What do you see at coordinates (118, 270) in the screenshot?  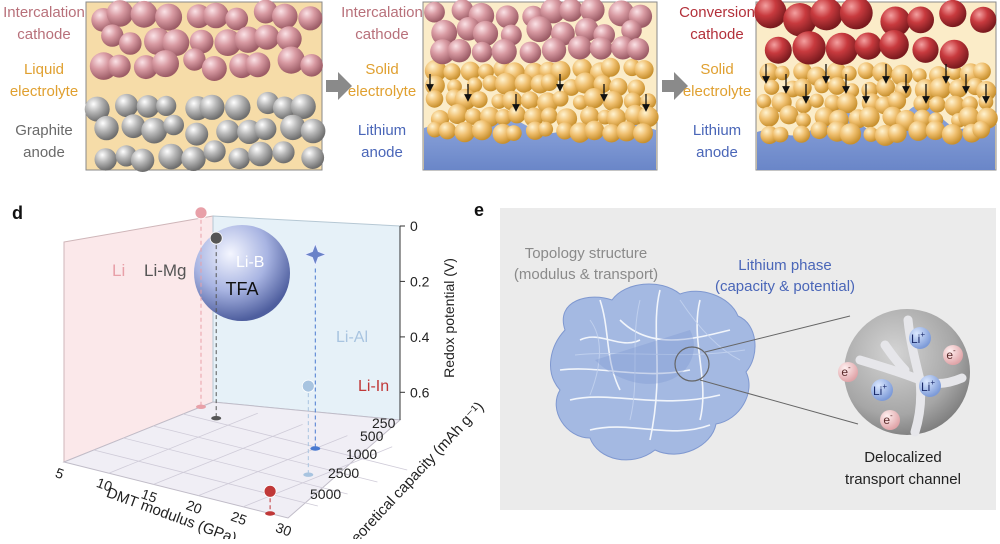 I see `point-label: Li` at bounding box center [118, 270].